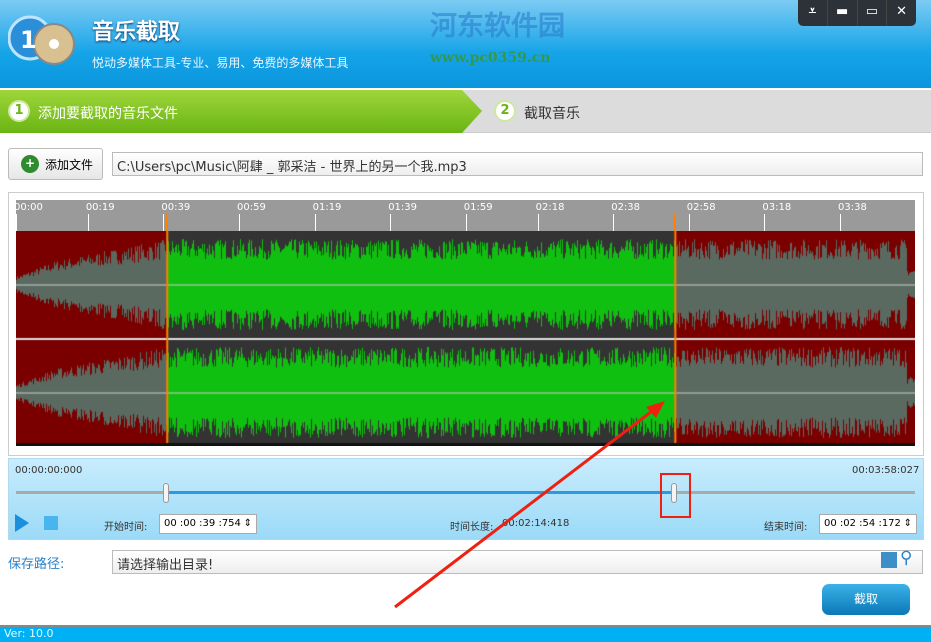 The height and width of the screenshot is (642, 931). Describe the element at coordinates (28, 40) in the screenshot. I see `svg-text: 1` at that location.